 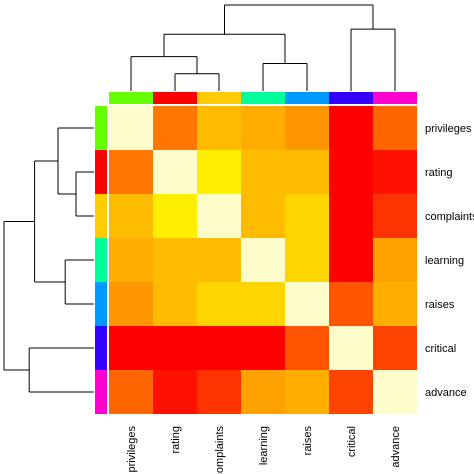 What do you see at coordinates (395, 260) in the screenshot?
I see `heatmap-cell-learning-advance` at bounding box center [395, 260].